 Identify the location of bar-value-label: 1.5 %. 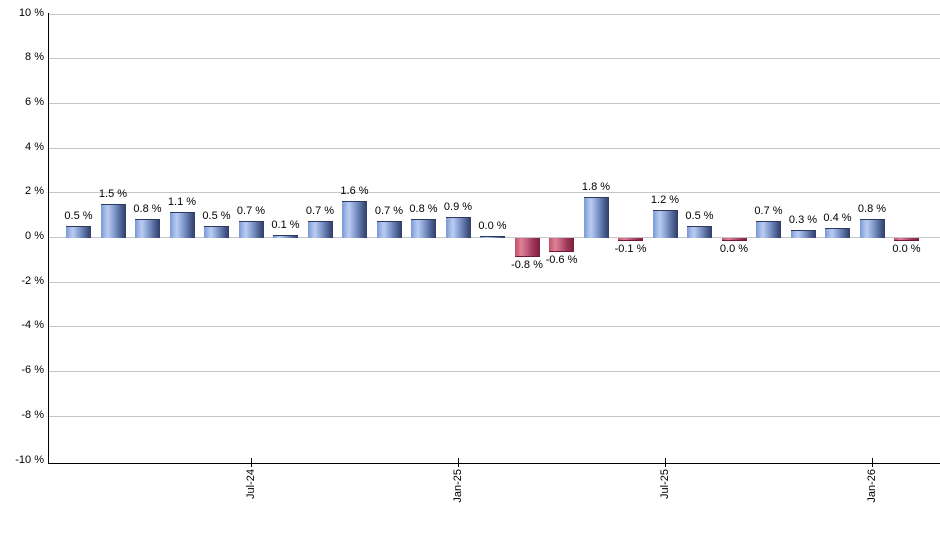
(113, 193).